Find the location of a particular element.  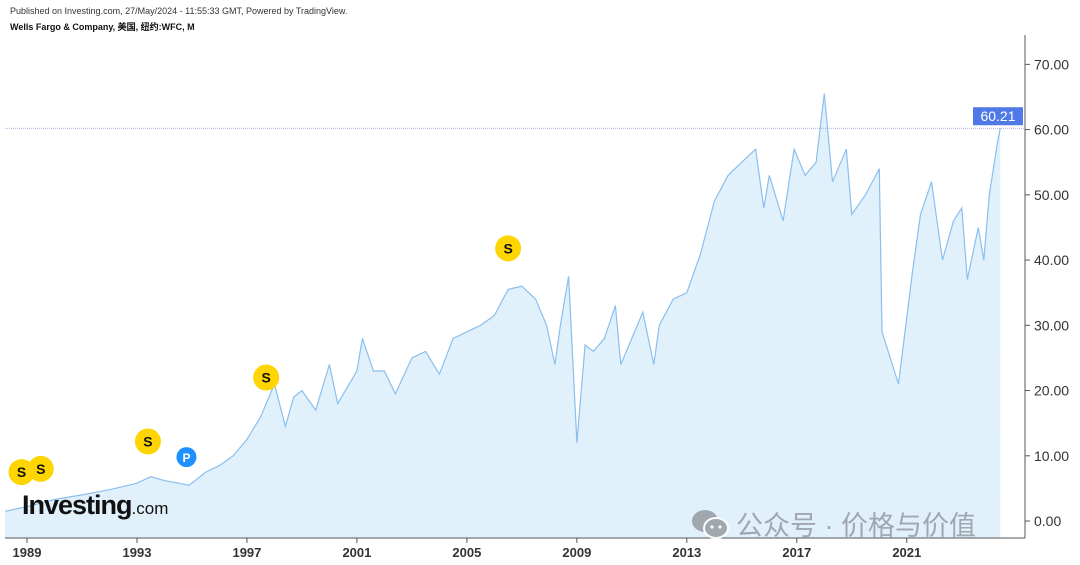

x-tick-label: 2005 is located at coordinates (466, 552).